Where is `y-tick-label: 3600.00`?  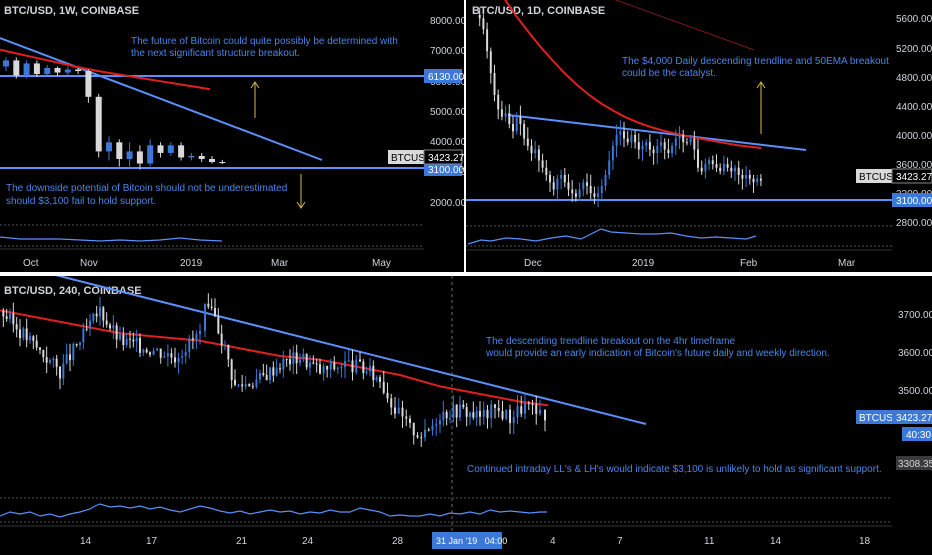 y-tick-label: 3600.00 is located at coordinates (914, 165).